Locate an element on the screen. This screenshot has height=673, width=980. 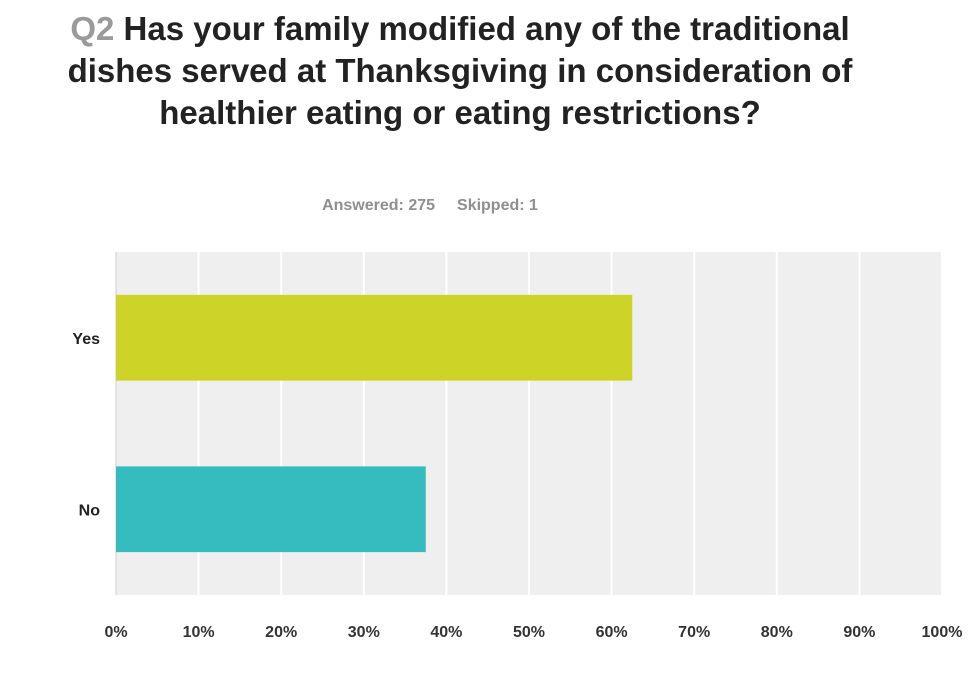
x-tick-label: 60% is located at coordinates (612, 632).